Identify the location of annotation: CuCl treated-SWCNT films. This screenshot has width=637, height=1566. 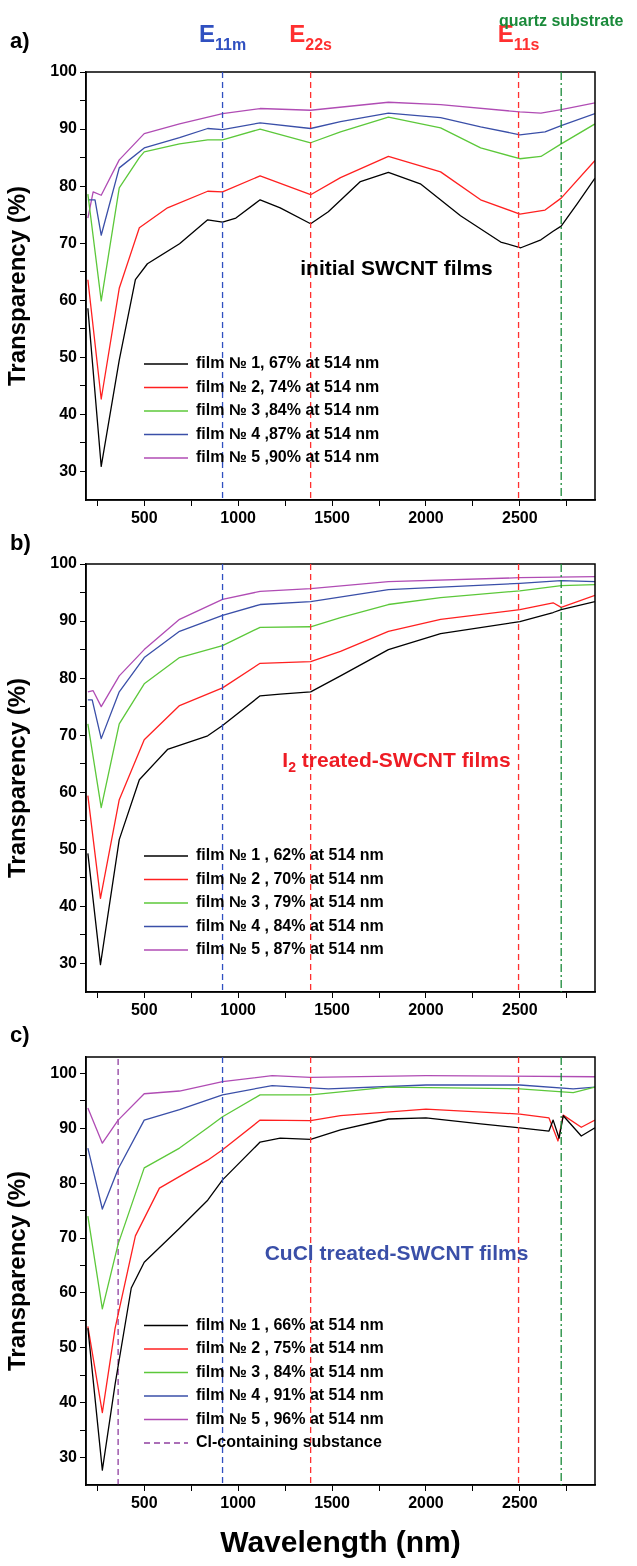
(396, 1252).